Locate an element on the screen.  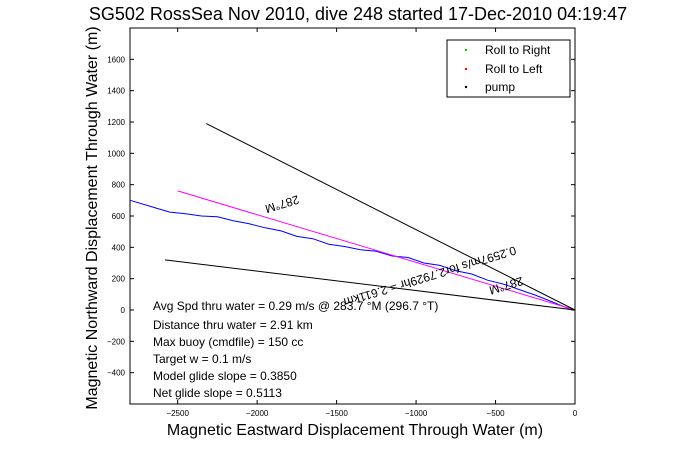
x-tick-label: −2500 is located at coordinates (177, 413).